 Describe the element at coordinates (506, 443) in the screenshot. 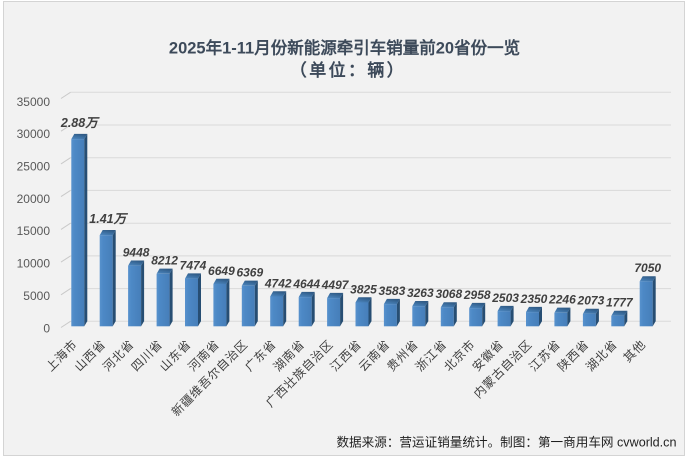

I see `svg-text:数据来源：营运证销量统计。制图：第一商用车网 cvworld: 数据来源：营运证销量统计。制图：第一商用车网 cvworld.cn` at that location.